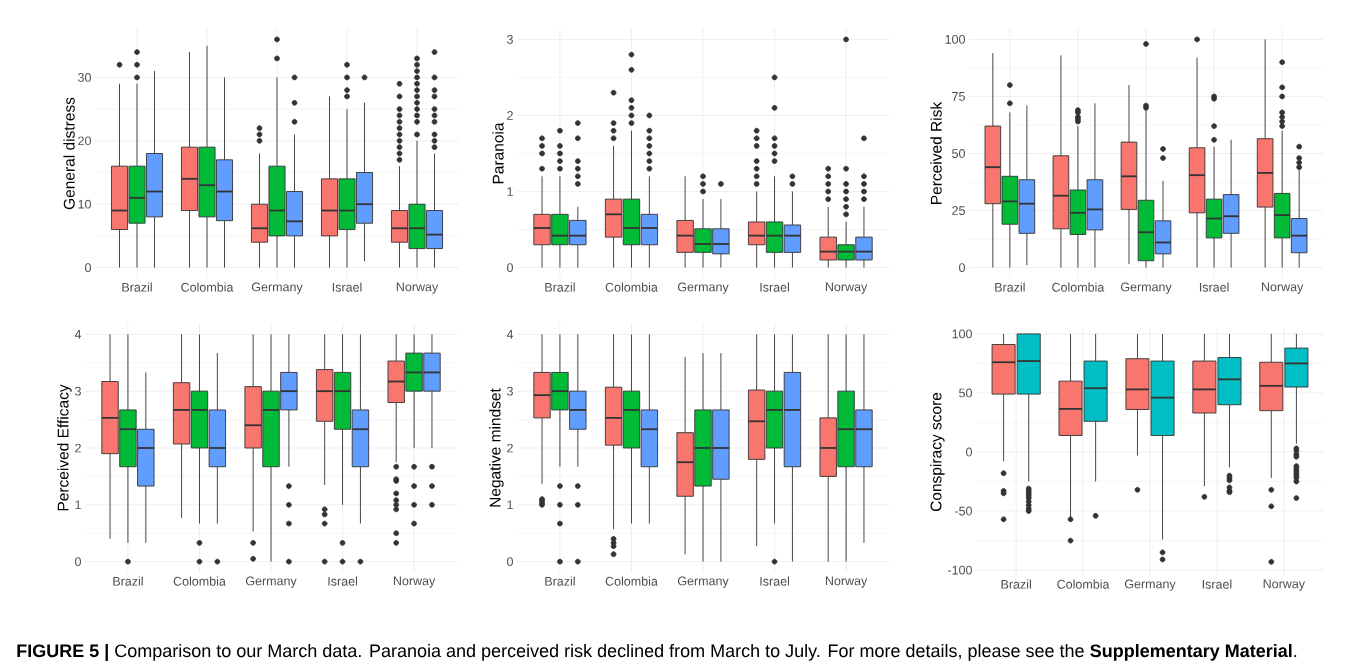  Describe the element at coordinates (963, 511) in the screenshot. I see `y-tick-label: -50` at that location.